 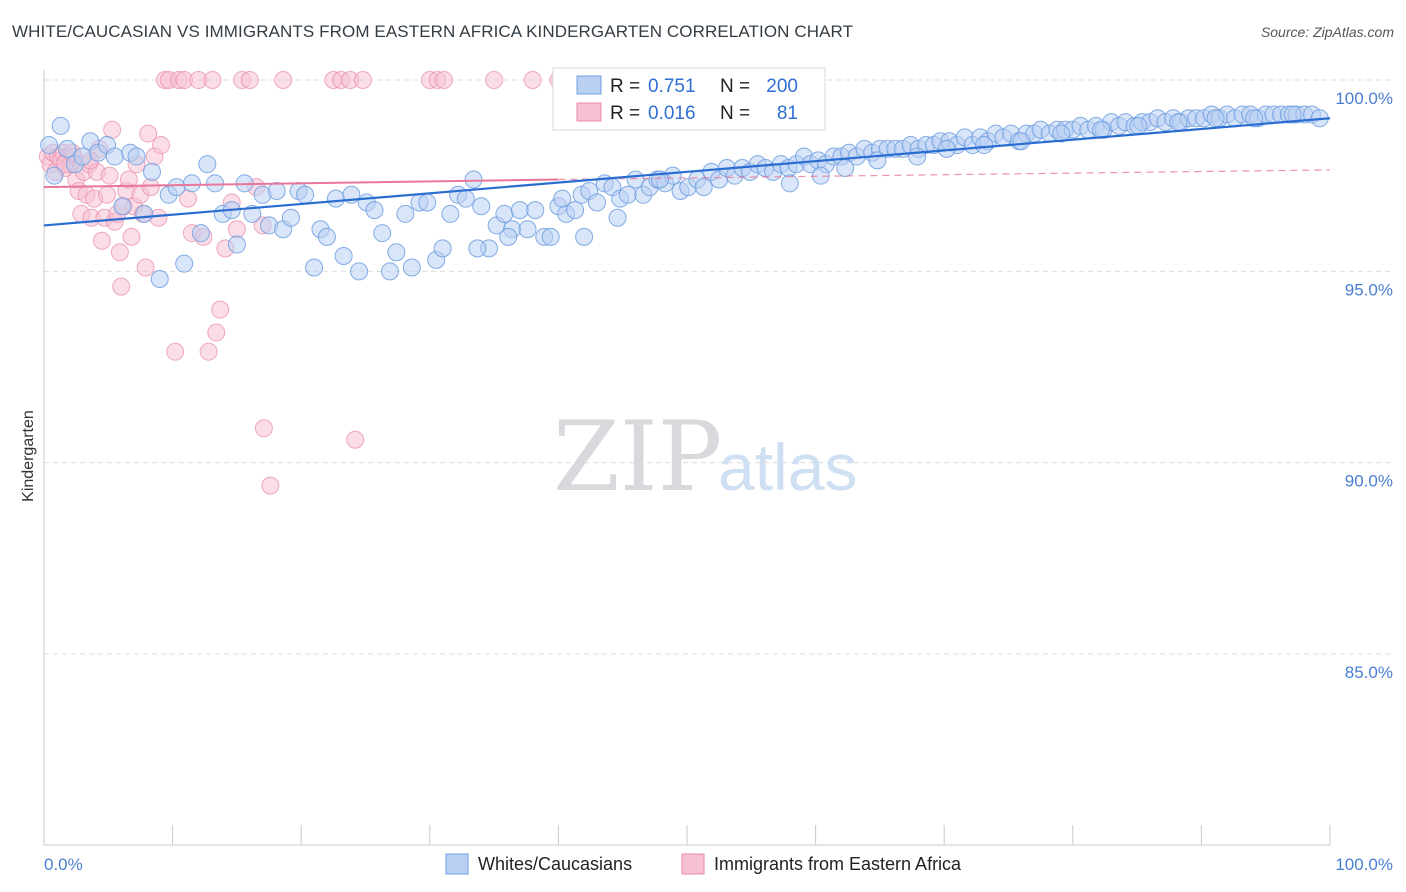 I want to click on watermark-zip: ZIP, so click(x=637, y=457).